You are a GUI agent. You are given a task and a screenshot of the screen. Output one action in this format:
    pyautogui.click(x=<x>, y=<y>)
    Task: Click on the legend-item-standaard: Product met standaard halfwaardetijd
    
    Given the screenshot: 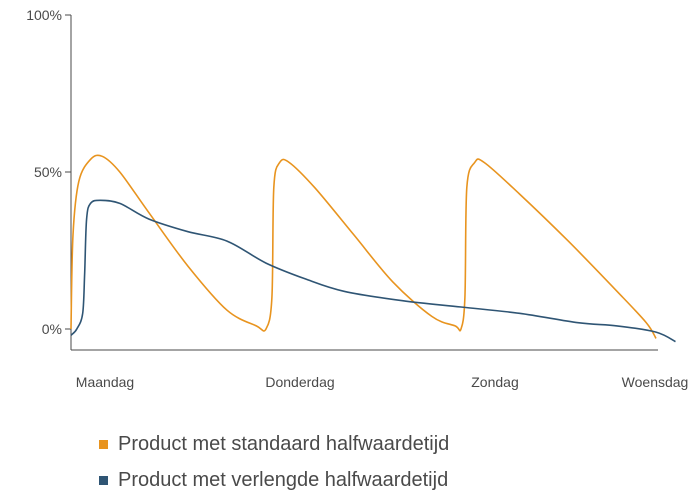 What is the action you would take?
    pyautogui.click(x=274, y=444)
    